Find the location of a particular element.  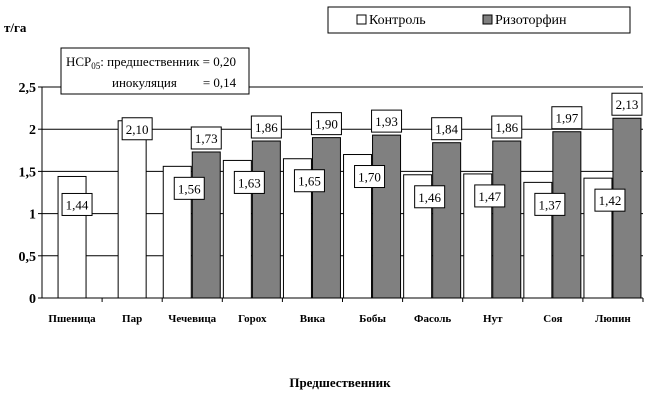

data-label-control: 1,47 is located at coordinates (489, 196).